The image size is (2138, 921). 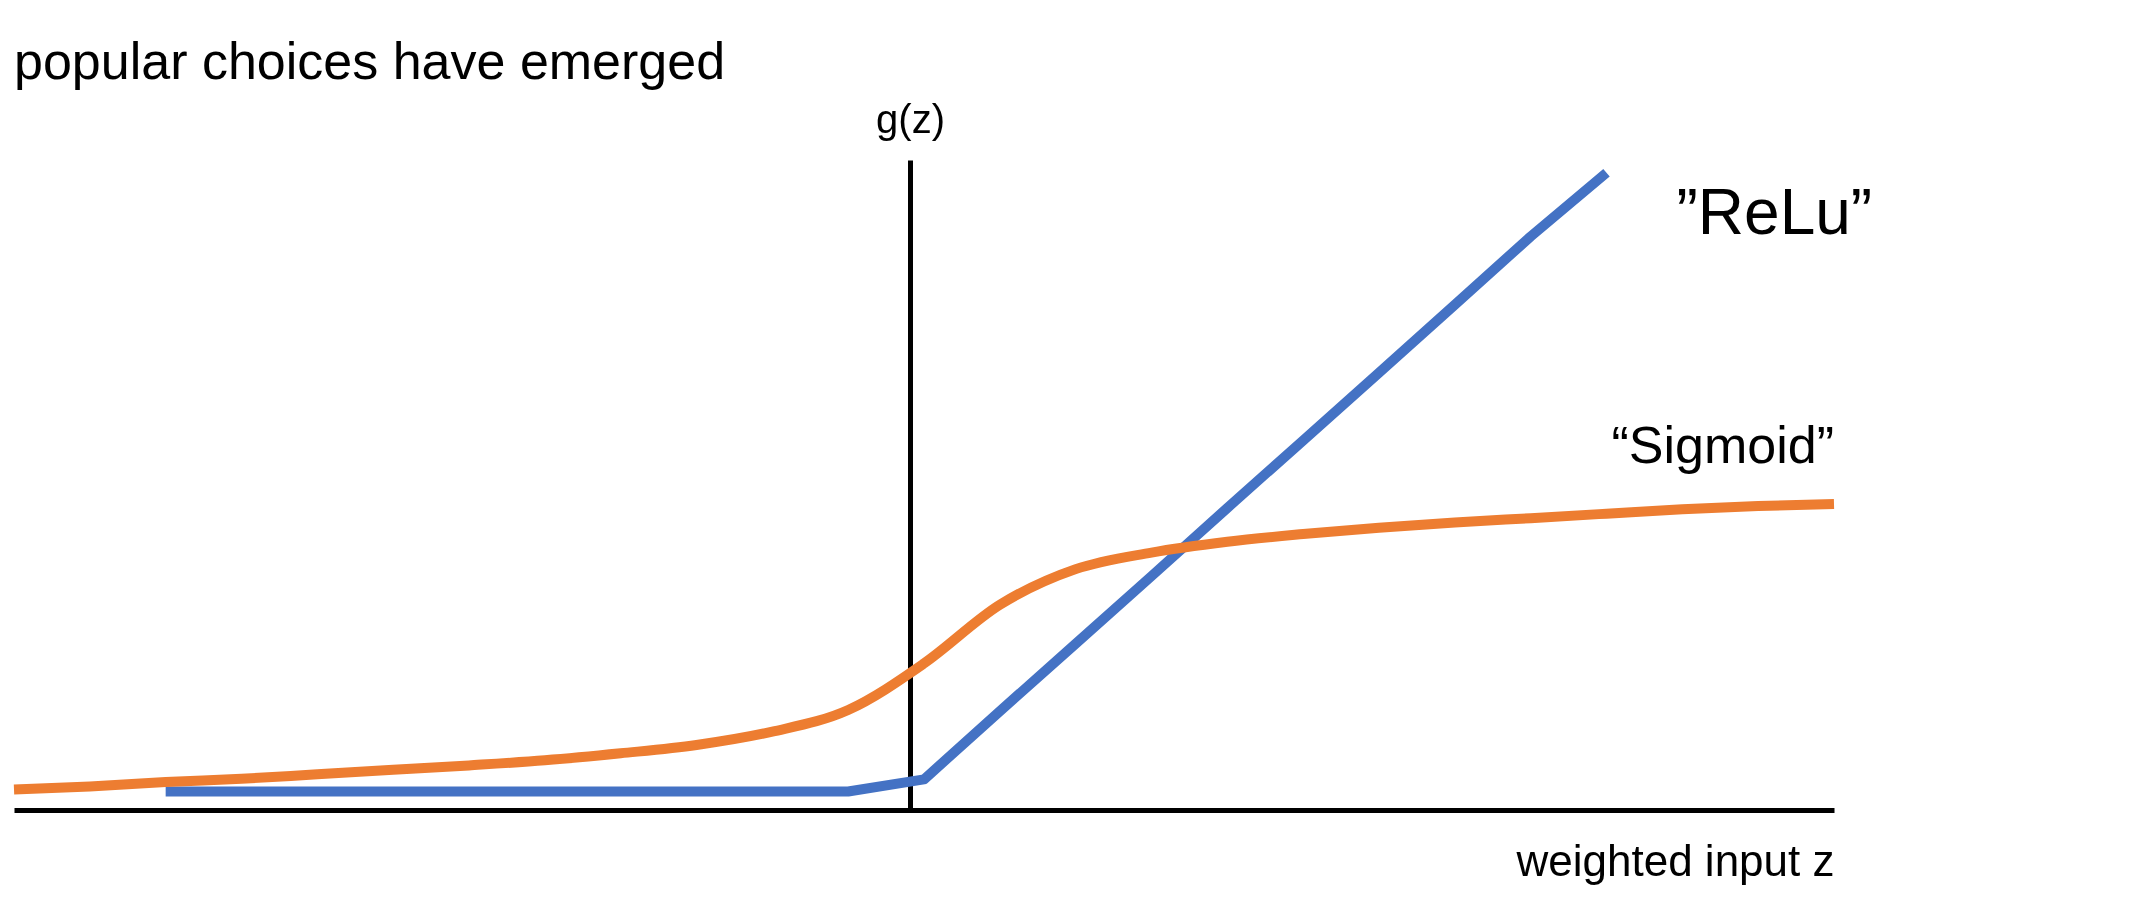 What do you see at coordinates (910, 118) in the screenshot?
I see `y-axis-title: g(z)` at bounding box center [910, 118].